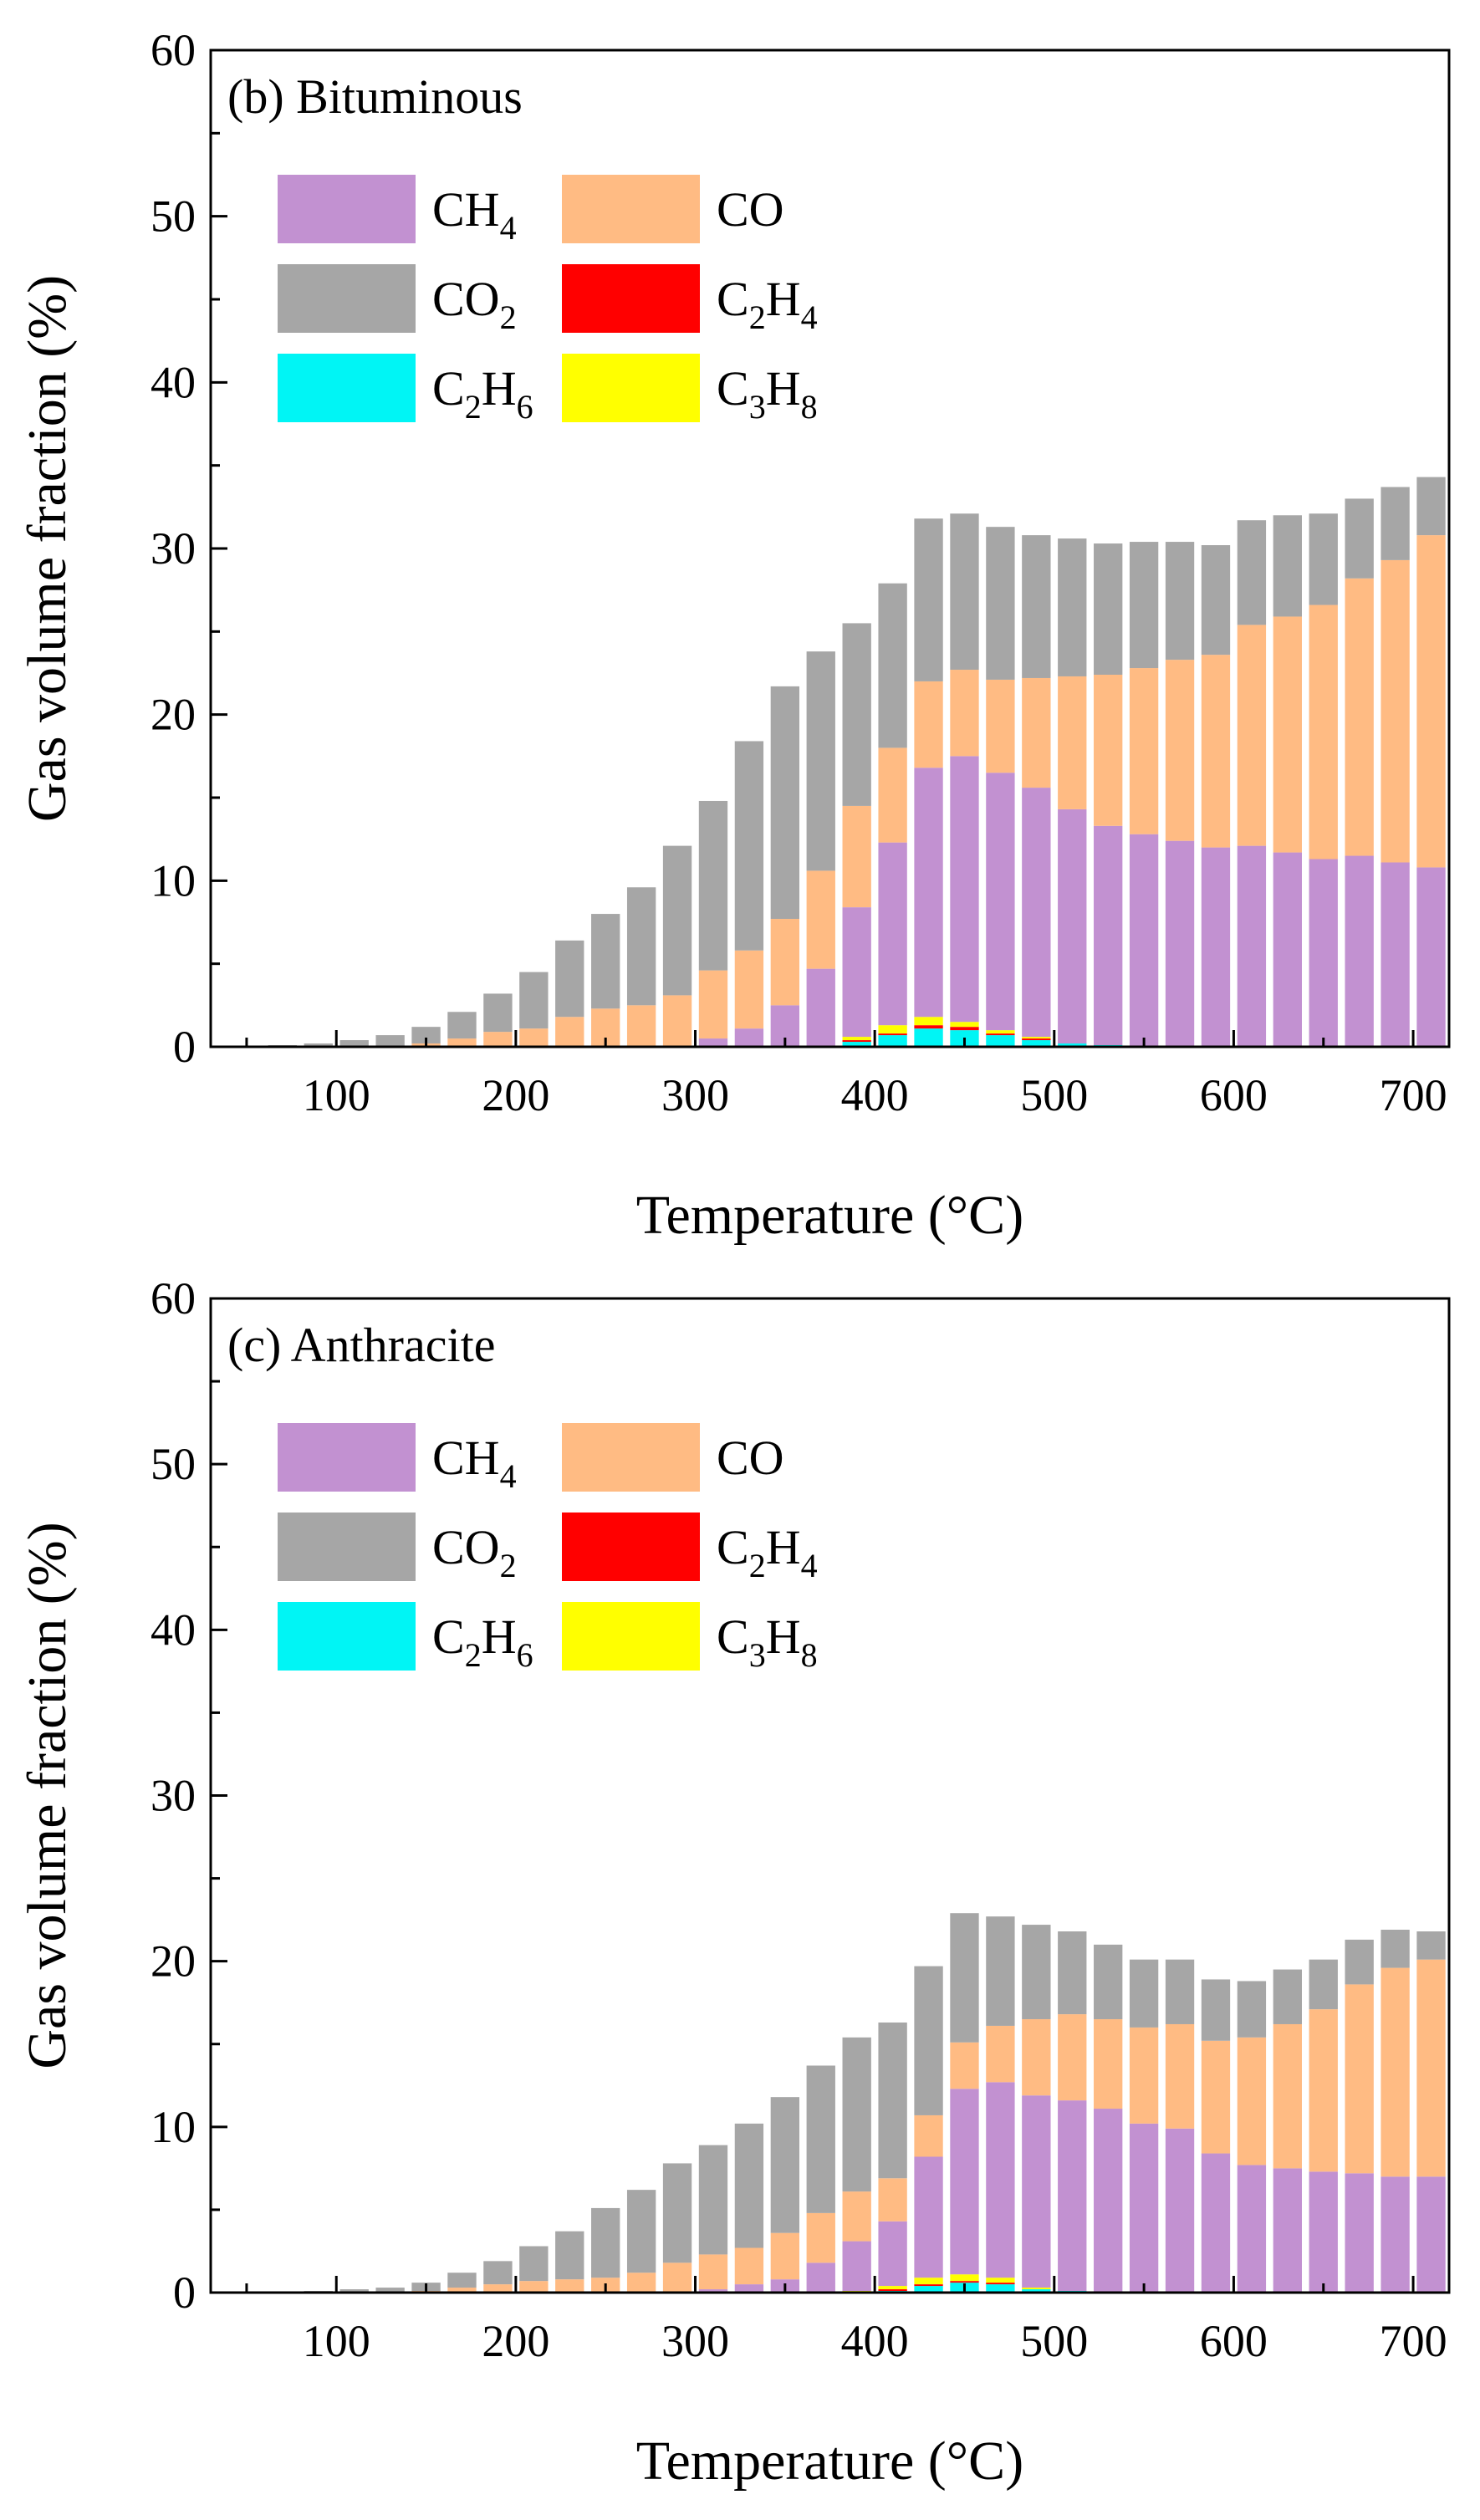 Image resolution: width=1480 pixels, height=2520 pixels. Describe the element at coordinates (173, 1298) in the screenshot. I see `y-tick-label: 60` at that location.